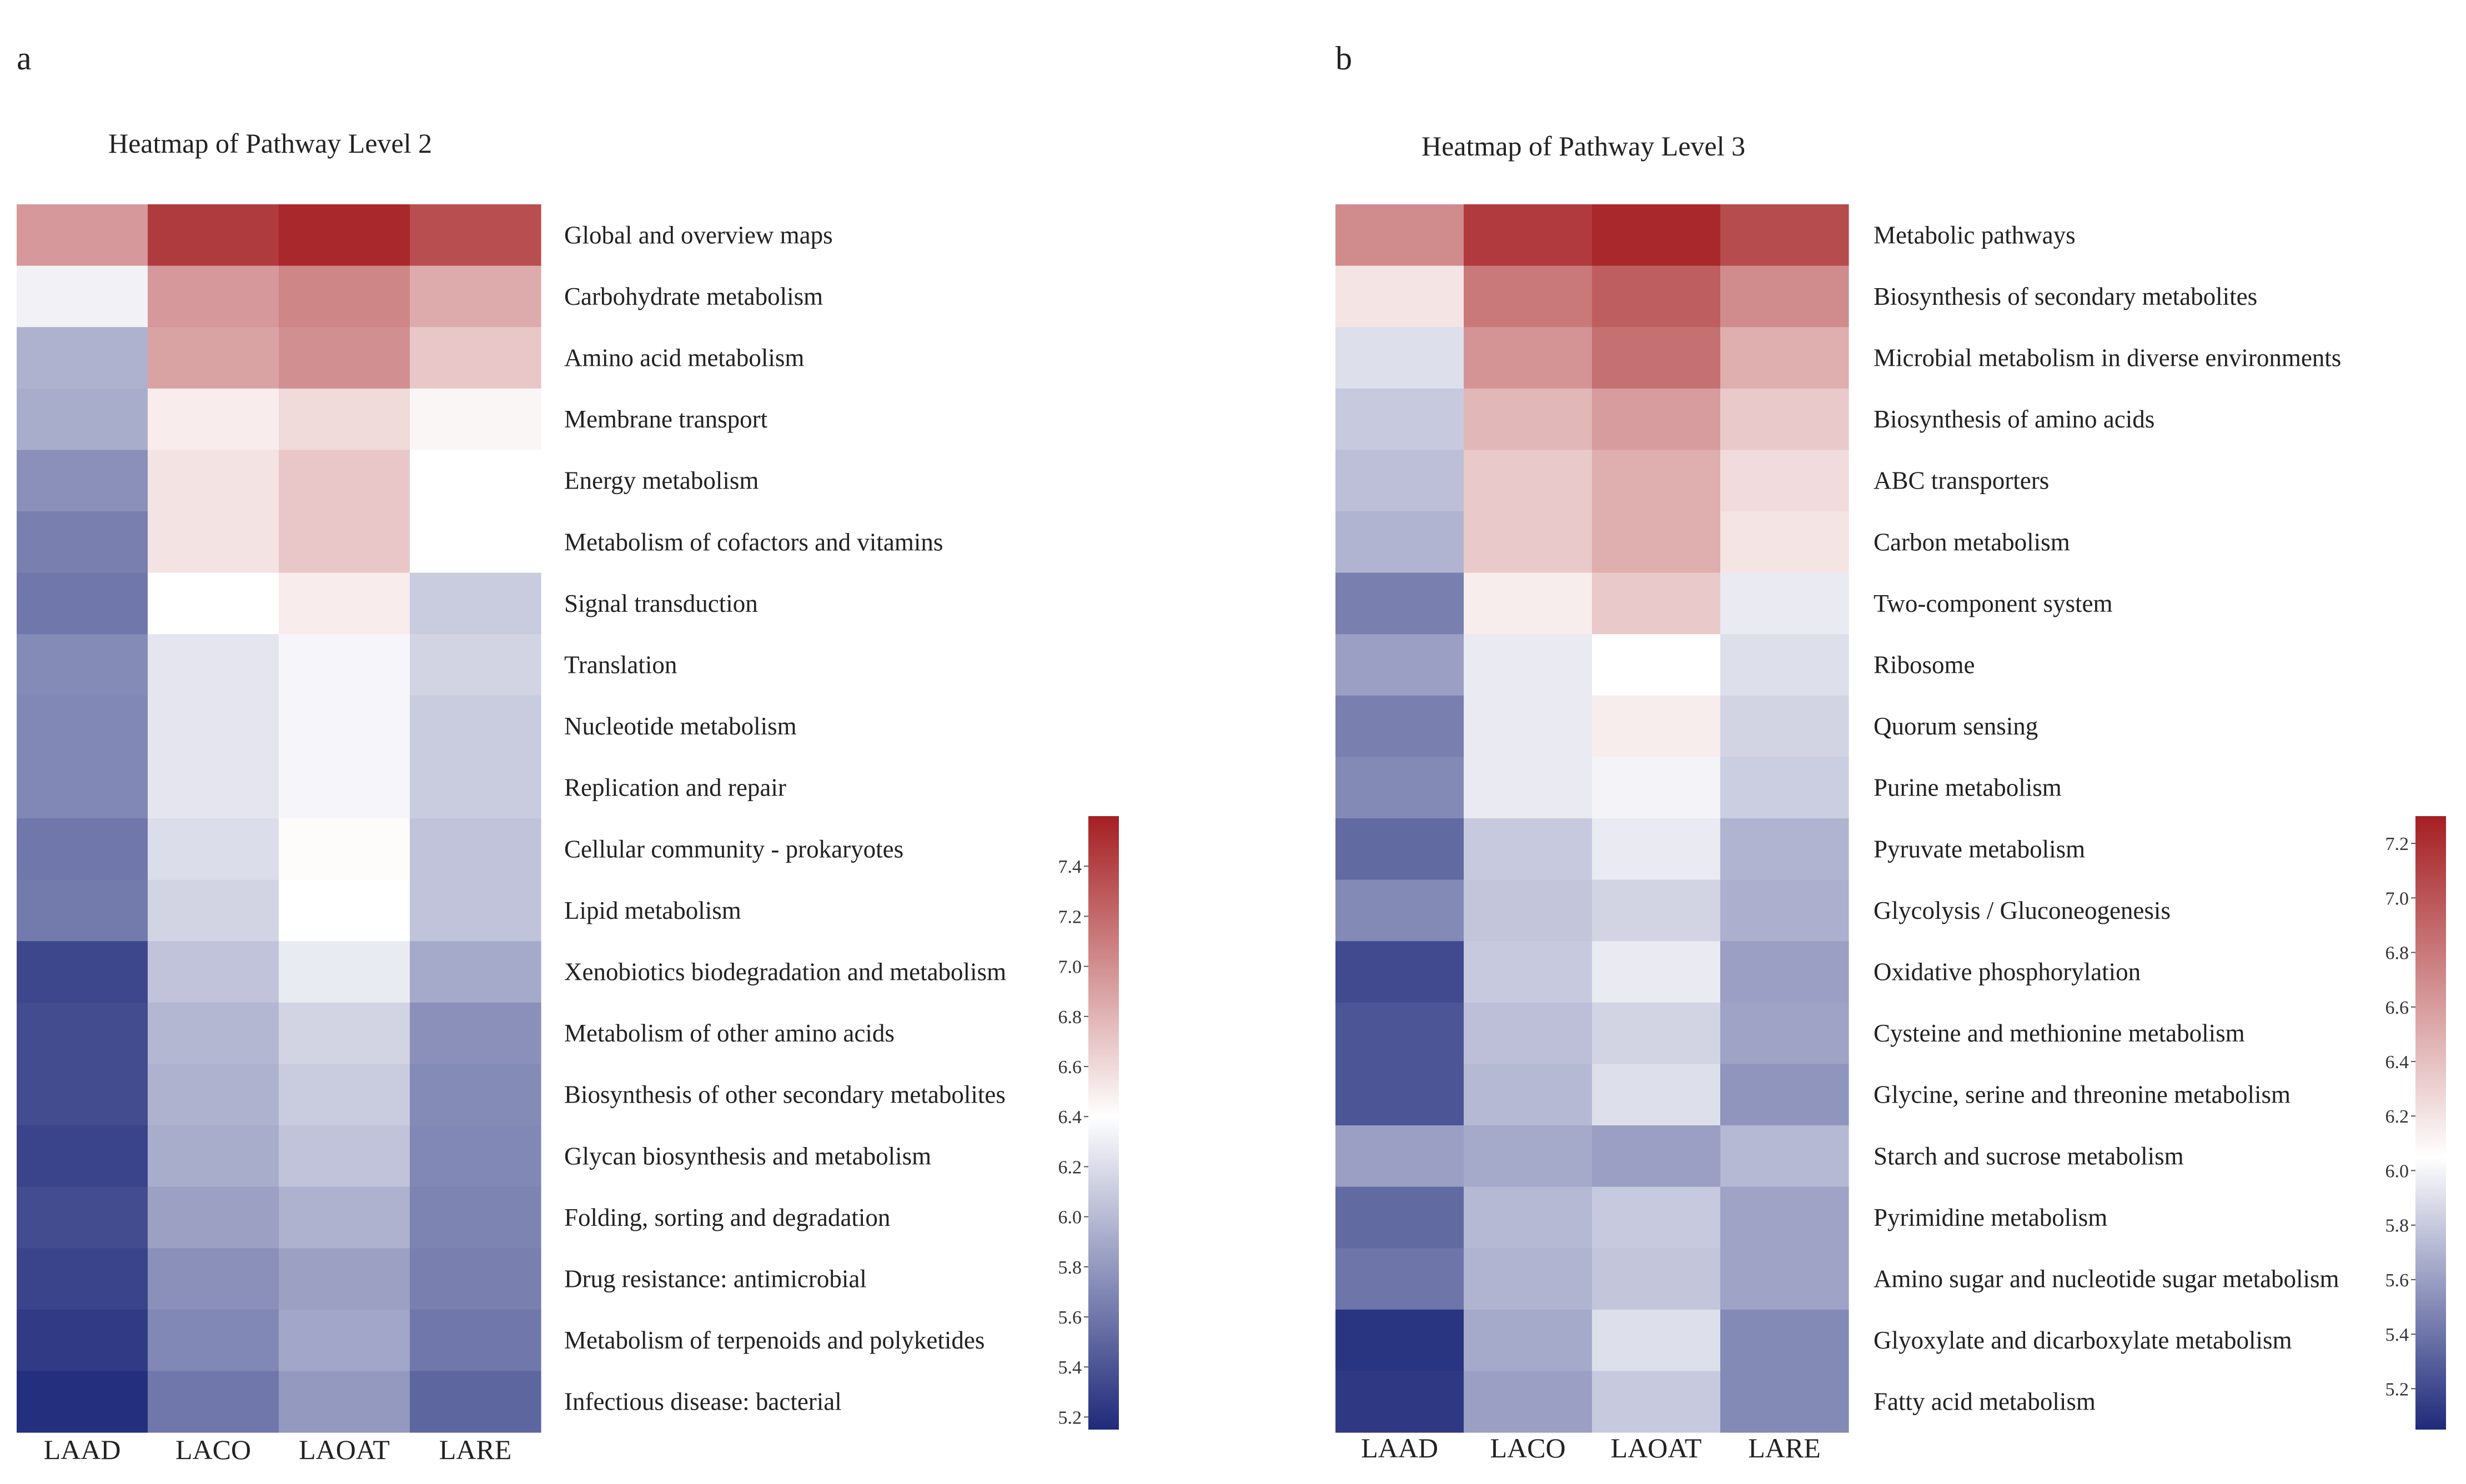  I want to click on row-label: Glyoxylate and dicarboxylate metabolism, so click(2083, 1340).